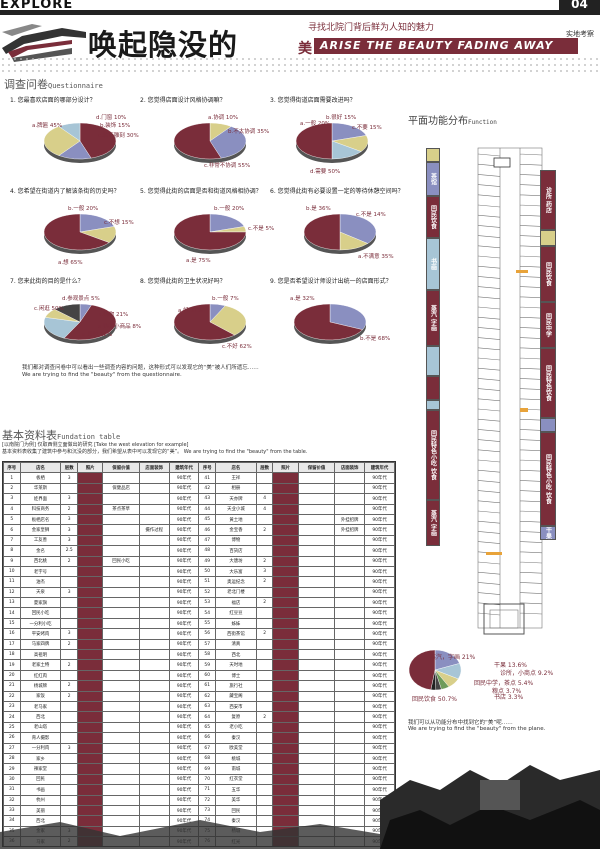 The image size is (600, 849). Describe the element at coordinates (236, 738) in the screenshot. I see `table-cell: 秦汉` at that location.